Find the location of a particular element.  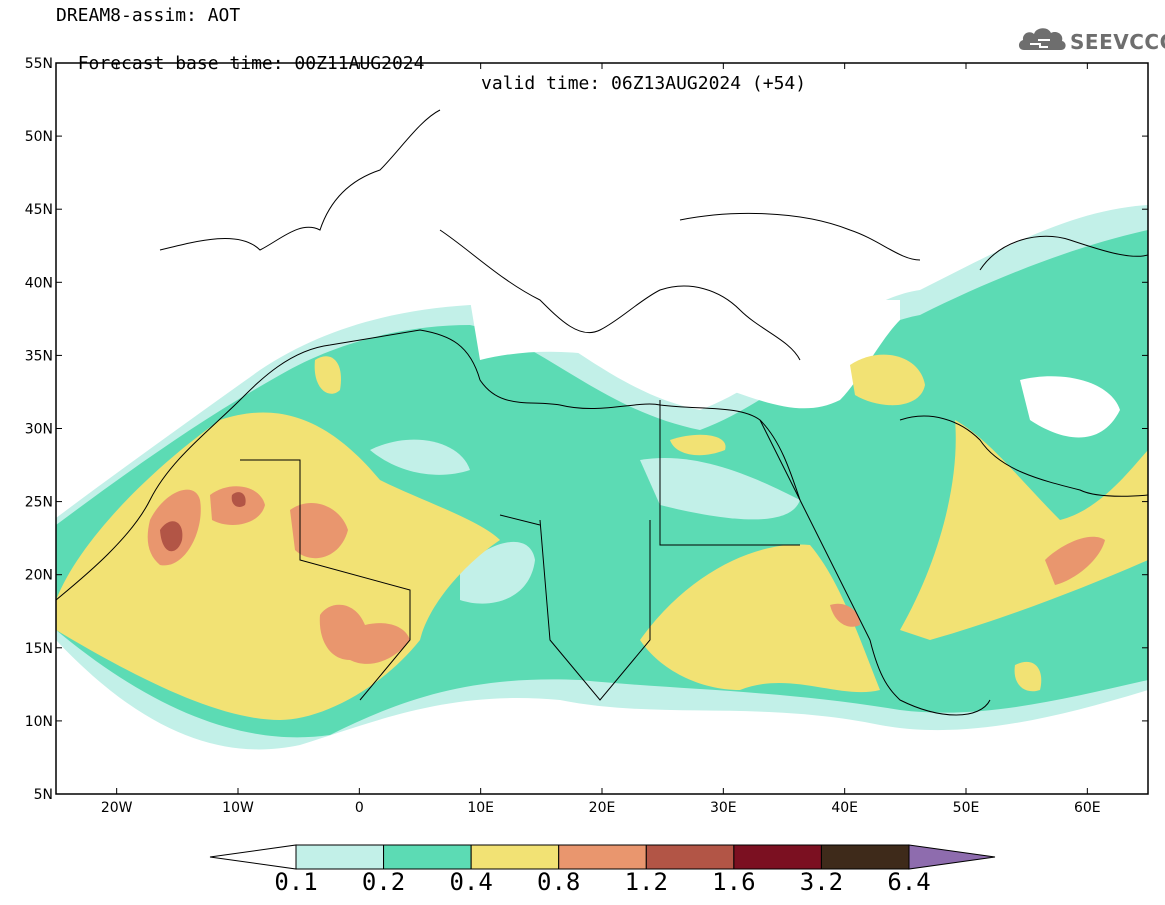

lat-tick-label: 15N is located at coordinates (39, 649).